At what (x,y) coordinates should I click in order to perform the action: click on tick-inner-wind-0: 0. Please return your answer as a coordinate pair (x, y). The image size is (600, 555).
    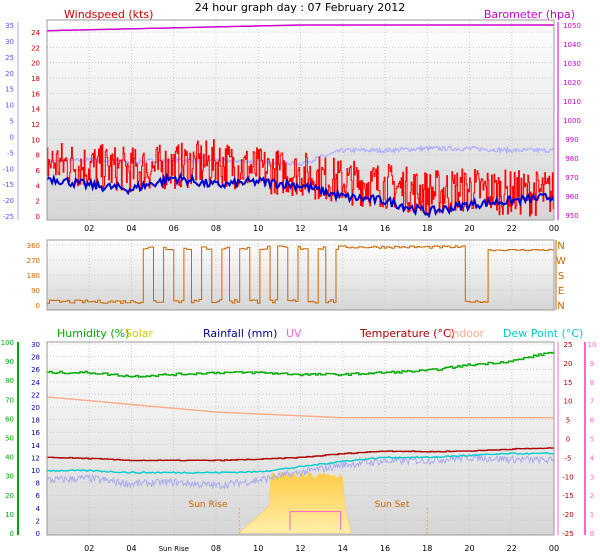
    Looking at the image, I should click on (38, 217).